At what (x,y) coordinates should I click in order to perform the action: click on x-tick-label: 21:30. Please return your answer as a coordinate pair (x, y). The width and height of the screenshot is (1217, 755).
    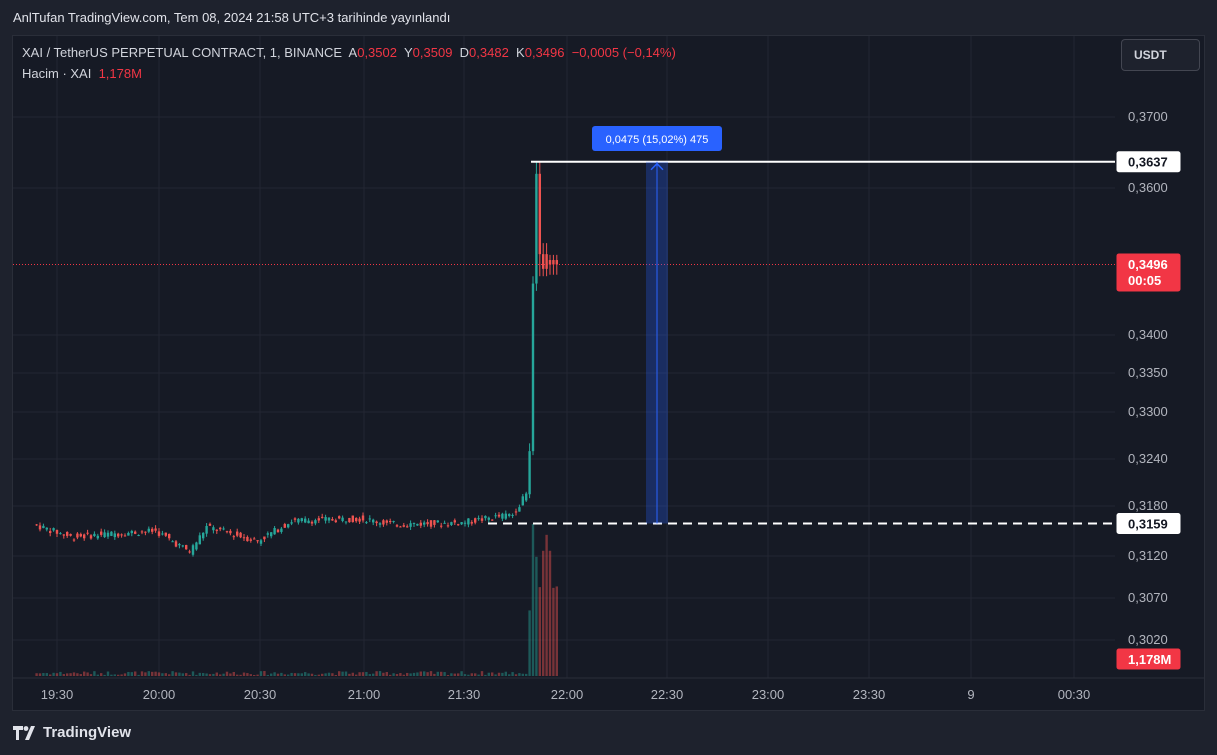
    Looking at the image, I should click on (464, 694).